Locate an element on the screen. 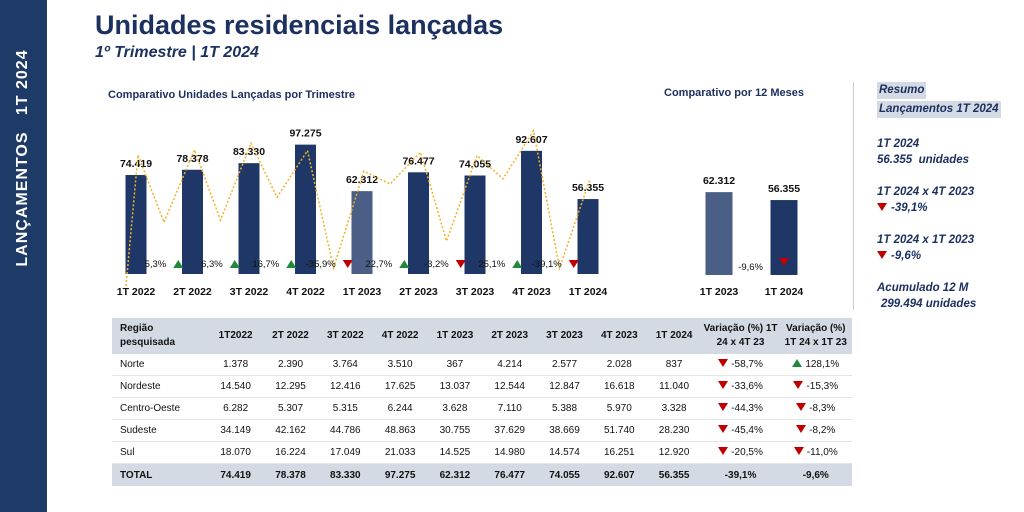  value-cell: 3.328 is located at coordinates (674, 408).